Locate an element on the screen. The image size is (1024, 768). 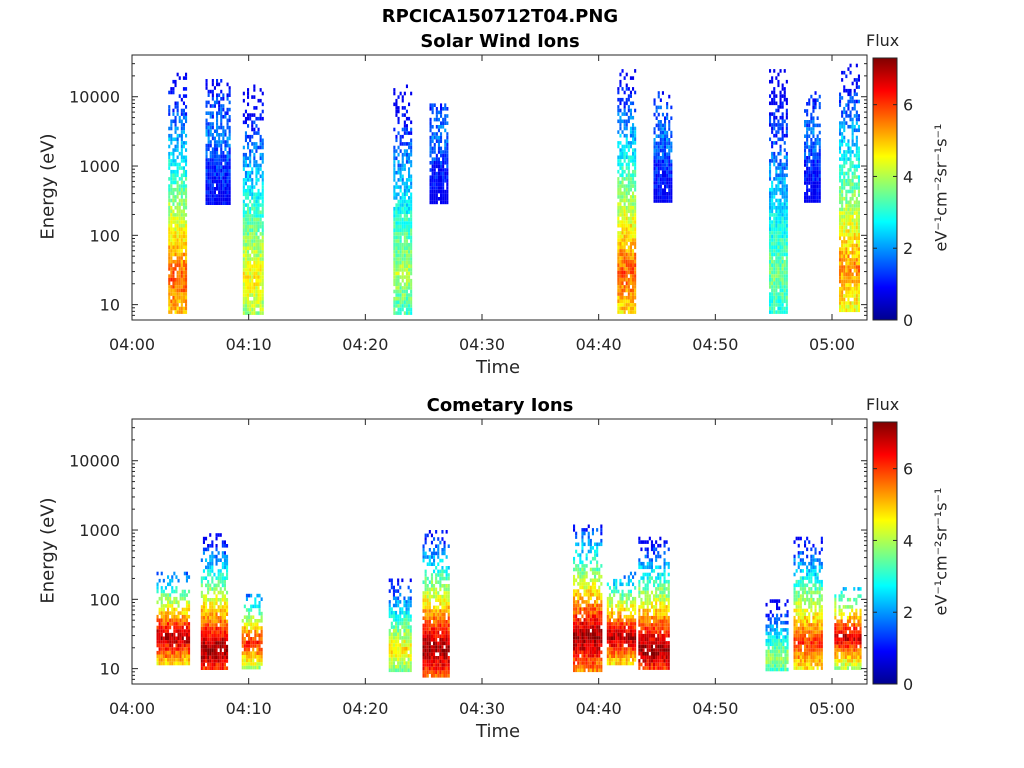
heatmap-burst is located at coordinates (812, 147).